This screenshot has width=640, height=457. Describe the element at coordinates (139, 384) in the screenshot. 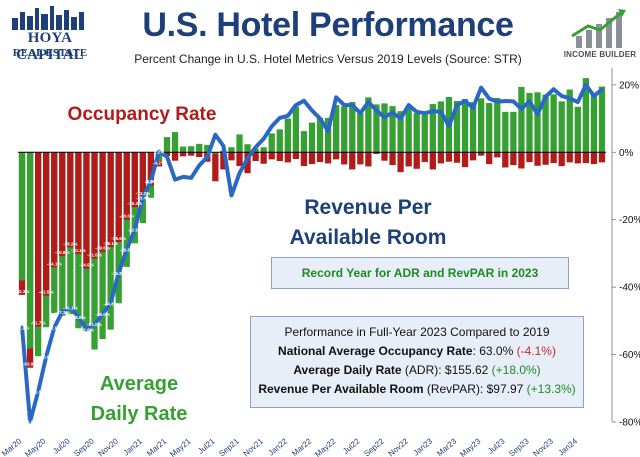

I see `adr-label-line1: Average` at that location.